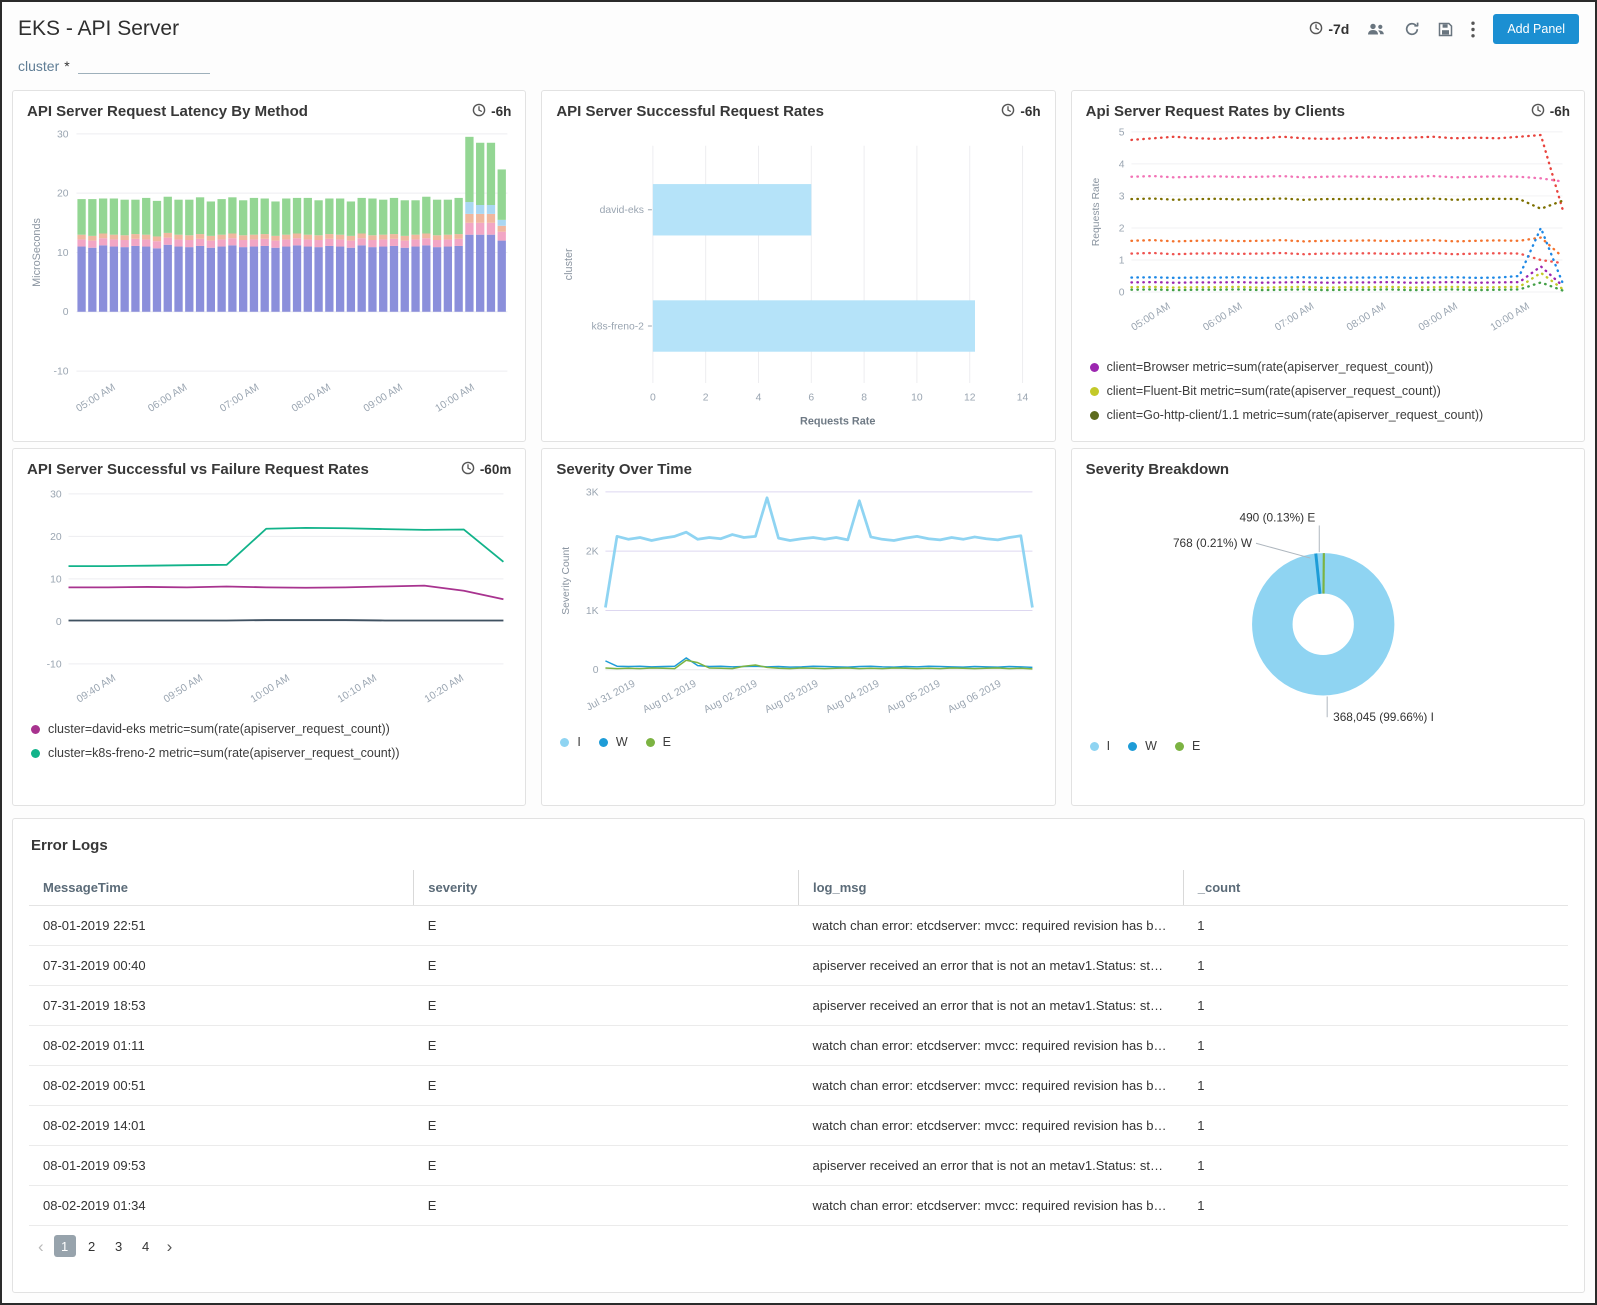 The height and width of the screenshot is (1305, 1597). Describe the element at coordinates (99, 28) in the screenshot. I see `page-title: EKS - API Server` at that location.